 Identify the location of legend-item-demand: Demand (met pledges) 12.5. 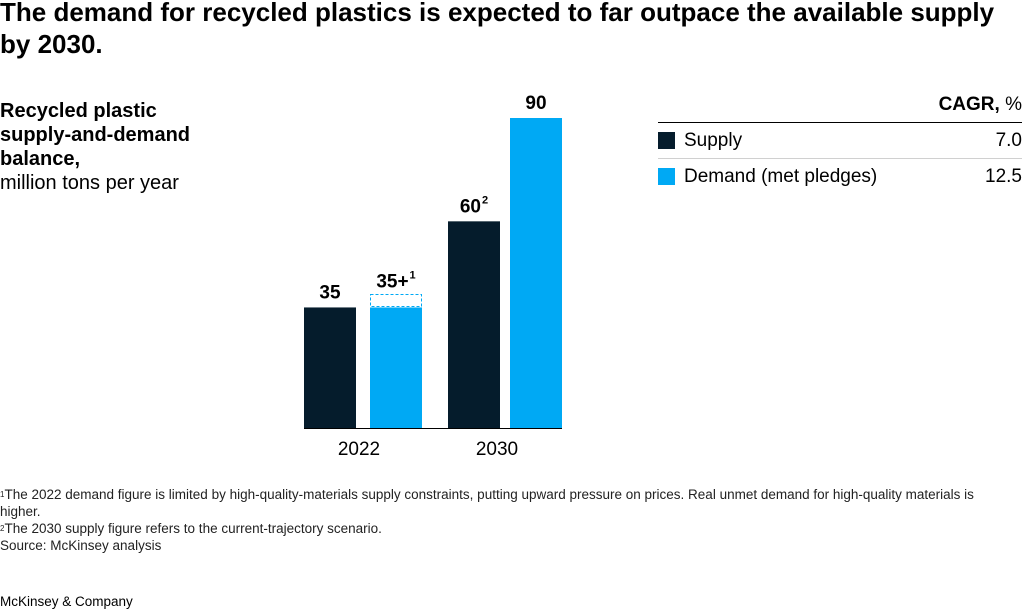
(840, 176).